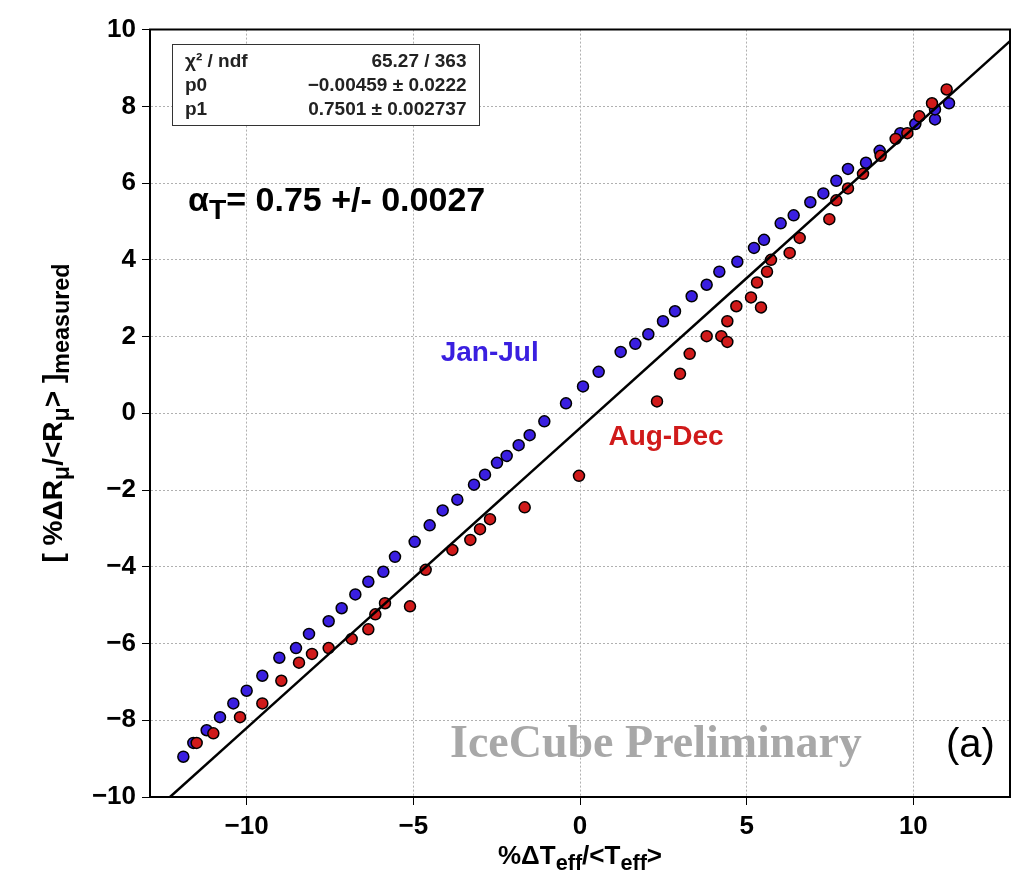 This screenshot has width=1025, height=882. I want to click on x-tick-label: 10, so click(913, 824).